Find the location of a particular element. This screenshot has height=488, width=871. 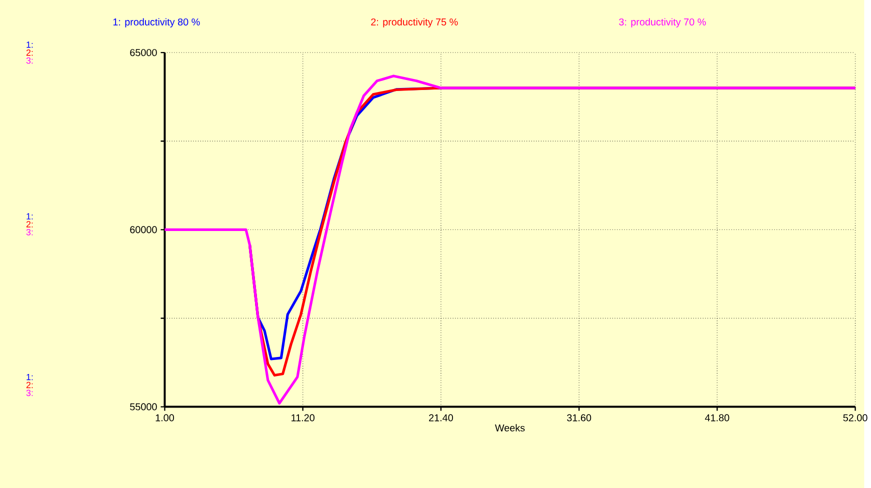

text: 3: productivity 70 % is located at coordinates (662, 23).